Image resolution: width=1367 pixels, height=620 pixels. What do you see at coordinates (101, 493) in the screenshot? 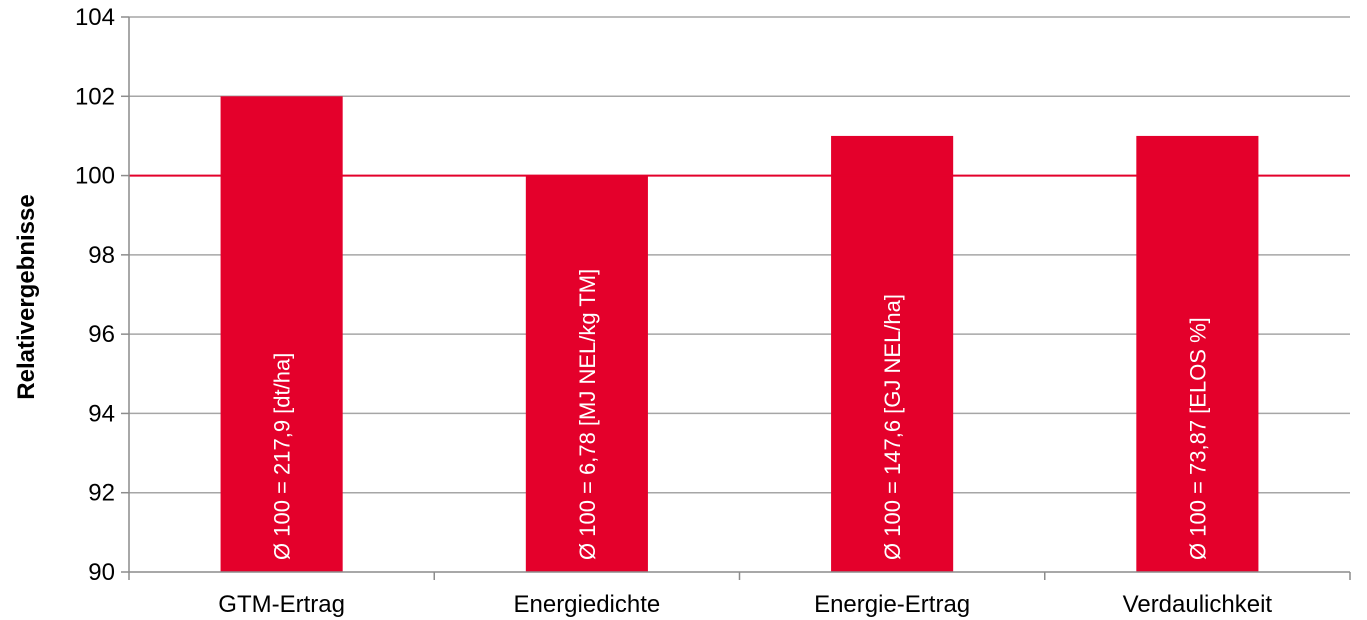
I see `y-tick-label: 92` at bounding box center [101, 493].